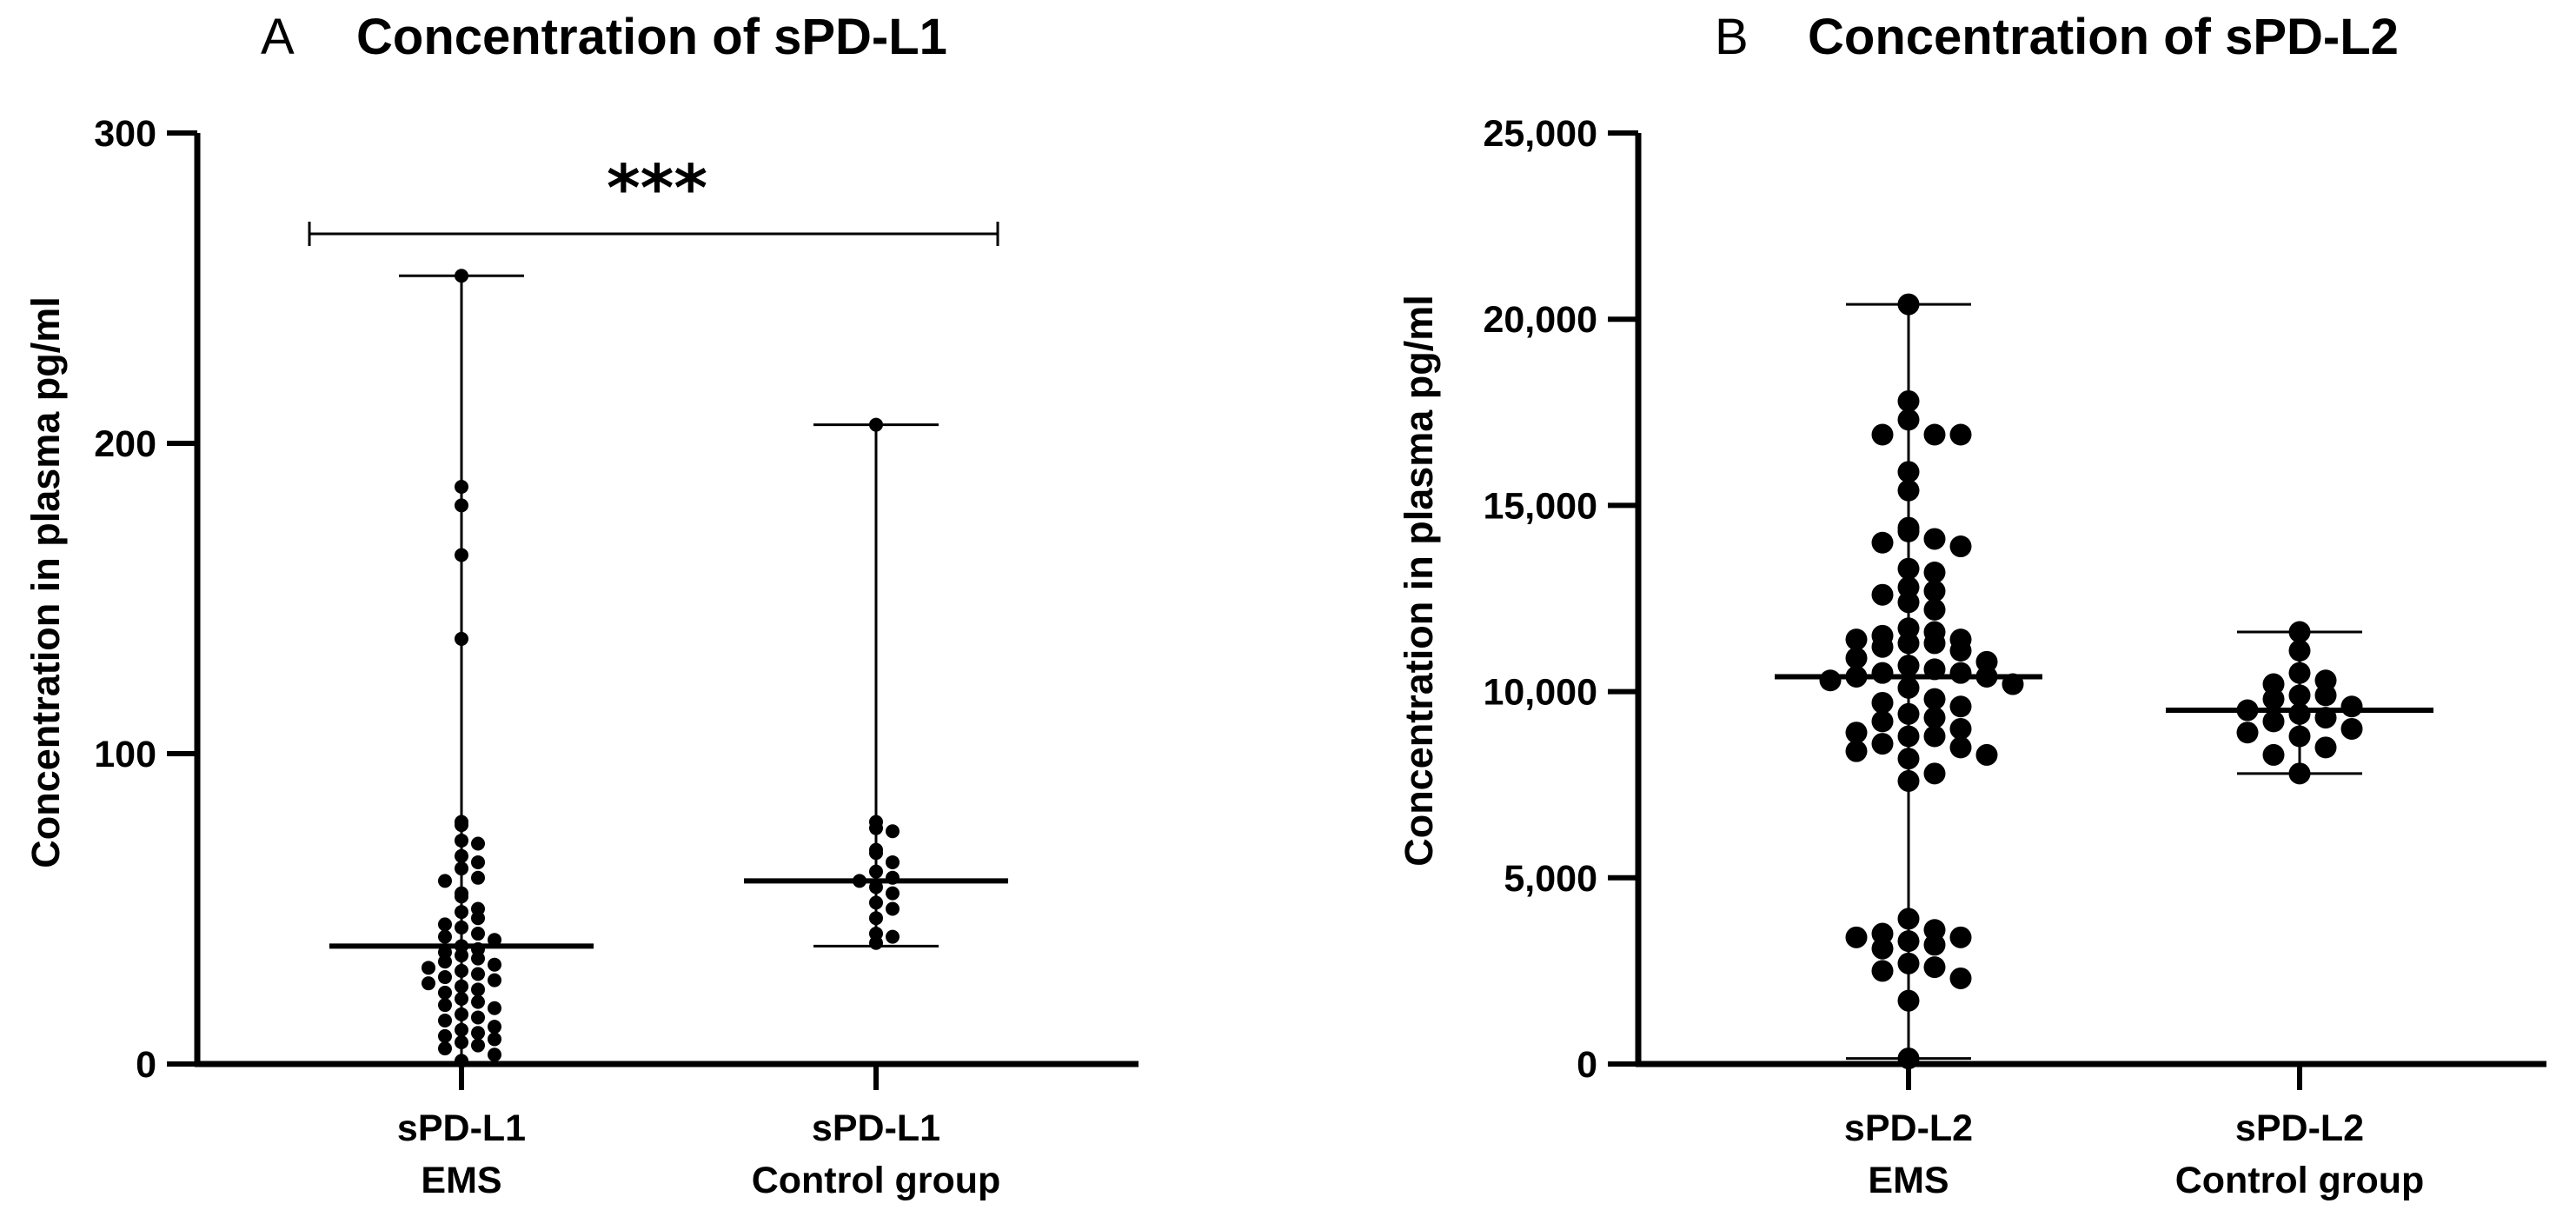 The height and width of the screenshot is (1217, 2576). I want to click on panel-a-y-tick-0: 0, so click(166, 1065).